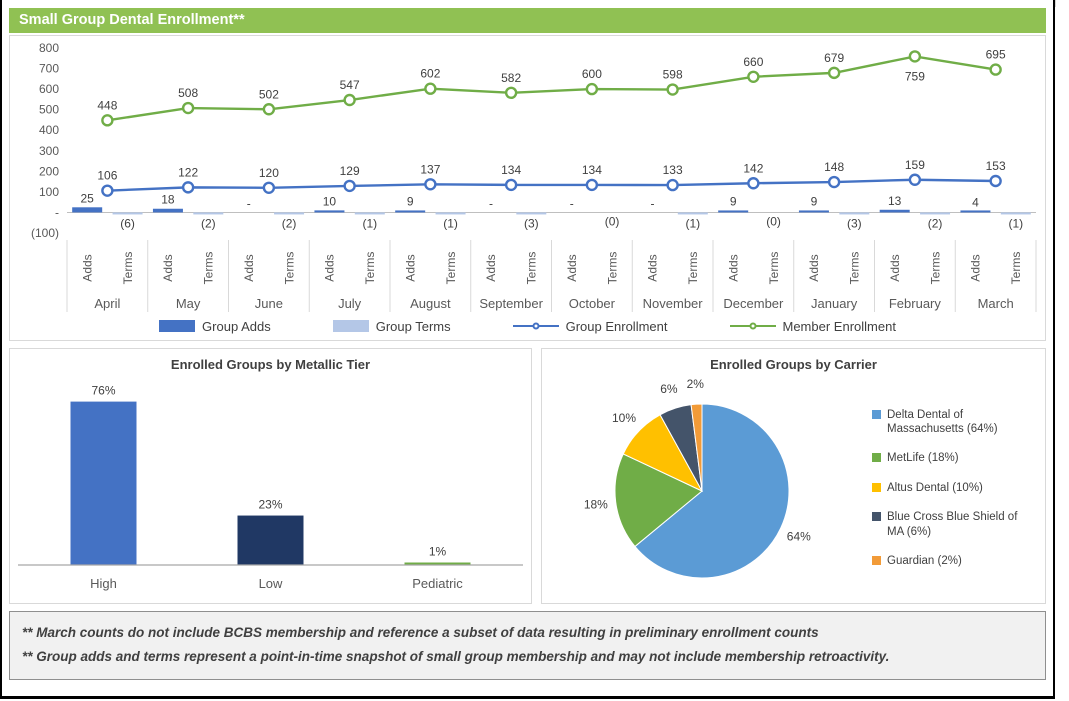  I want to click on svg-text: 547, so click(350, 85).